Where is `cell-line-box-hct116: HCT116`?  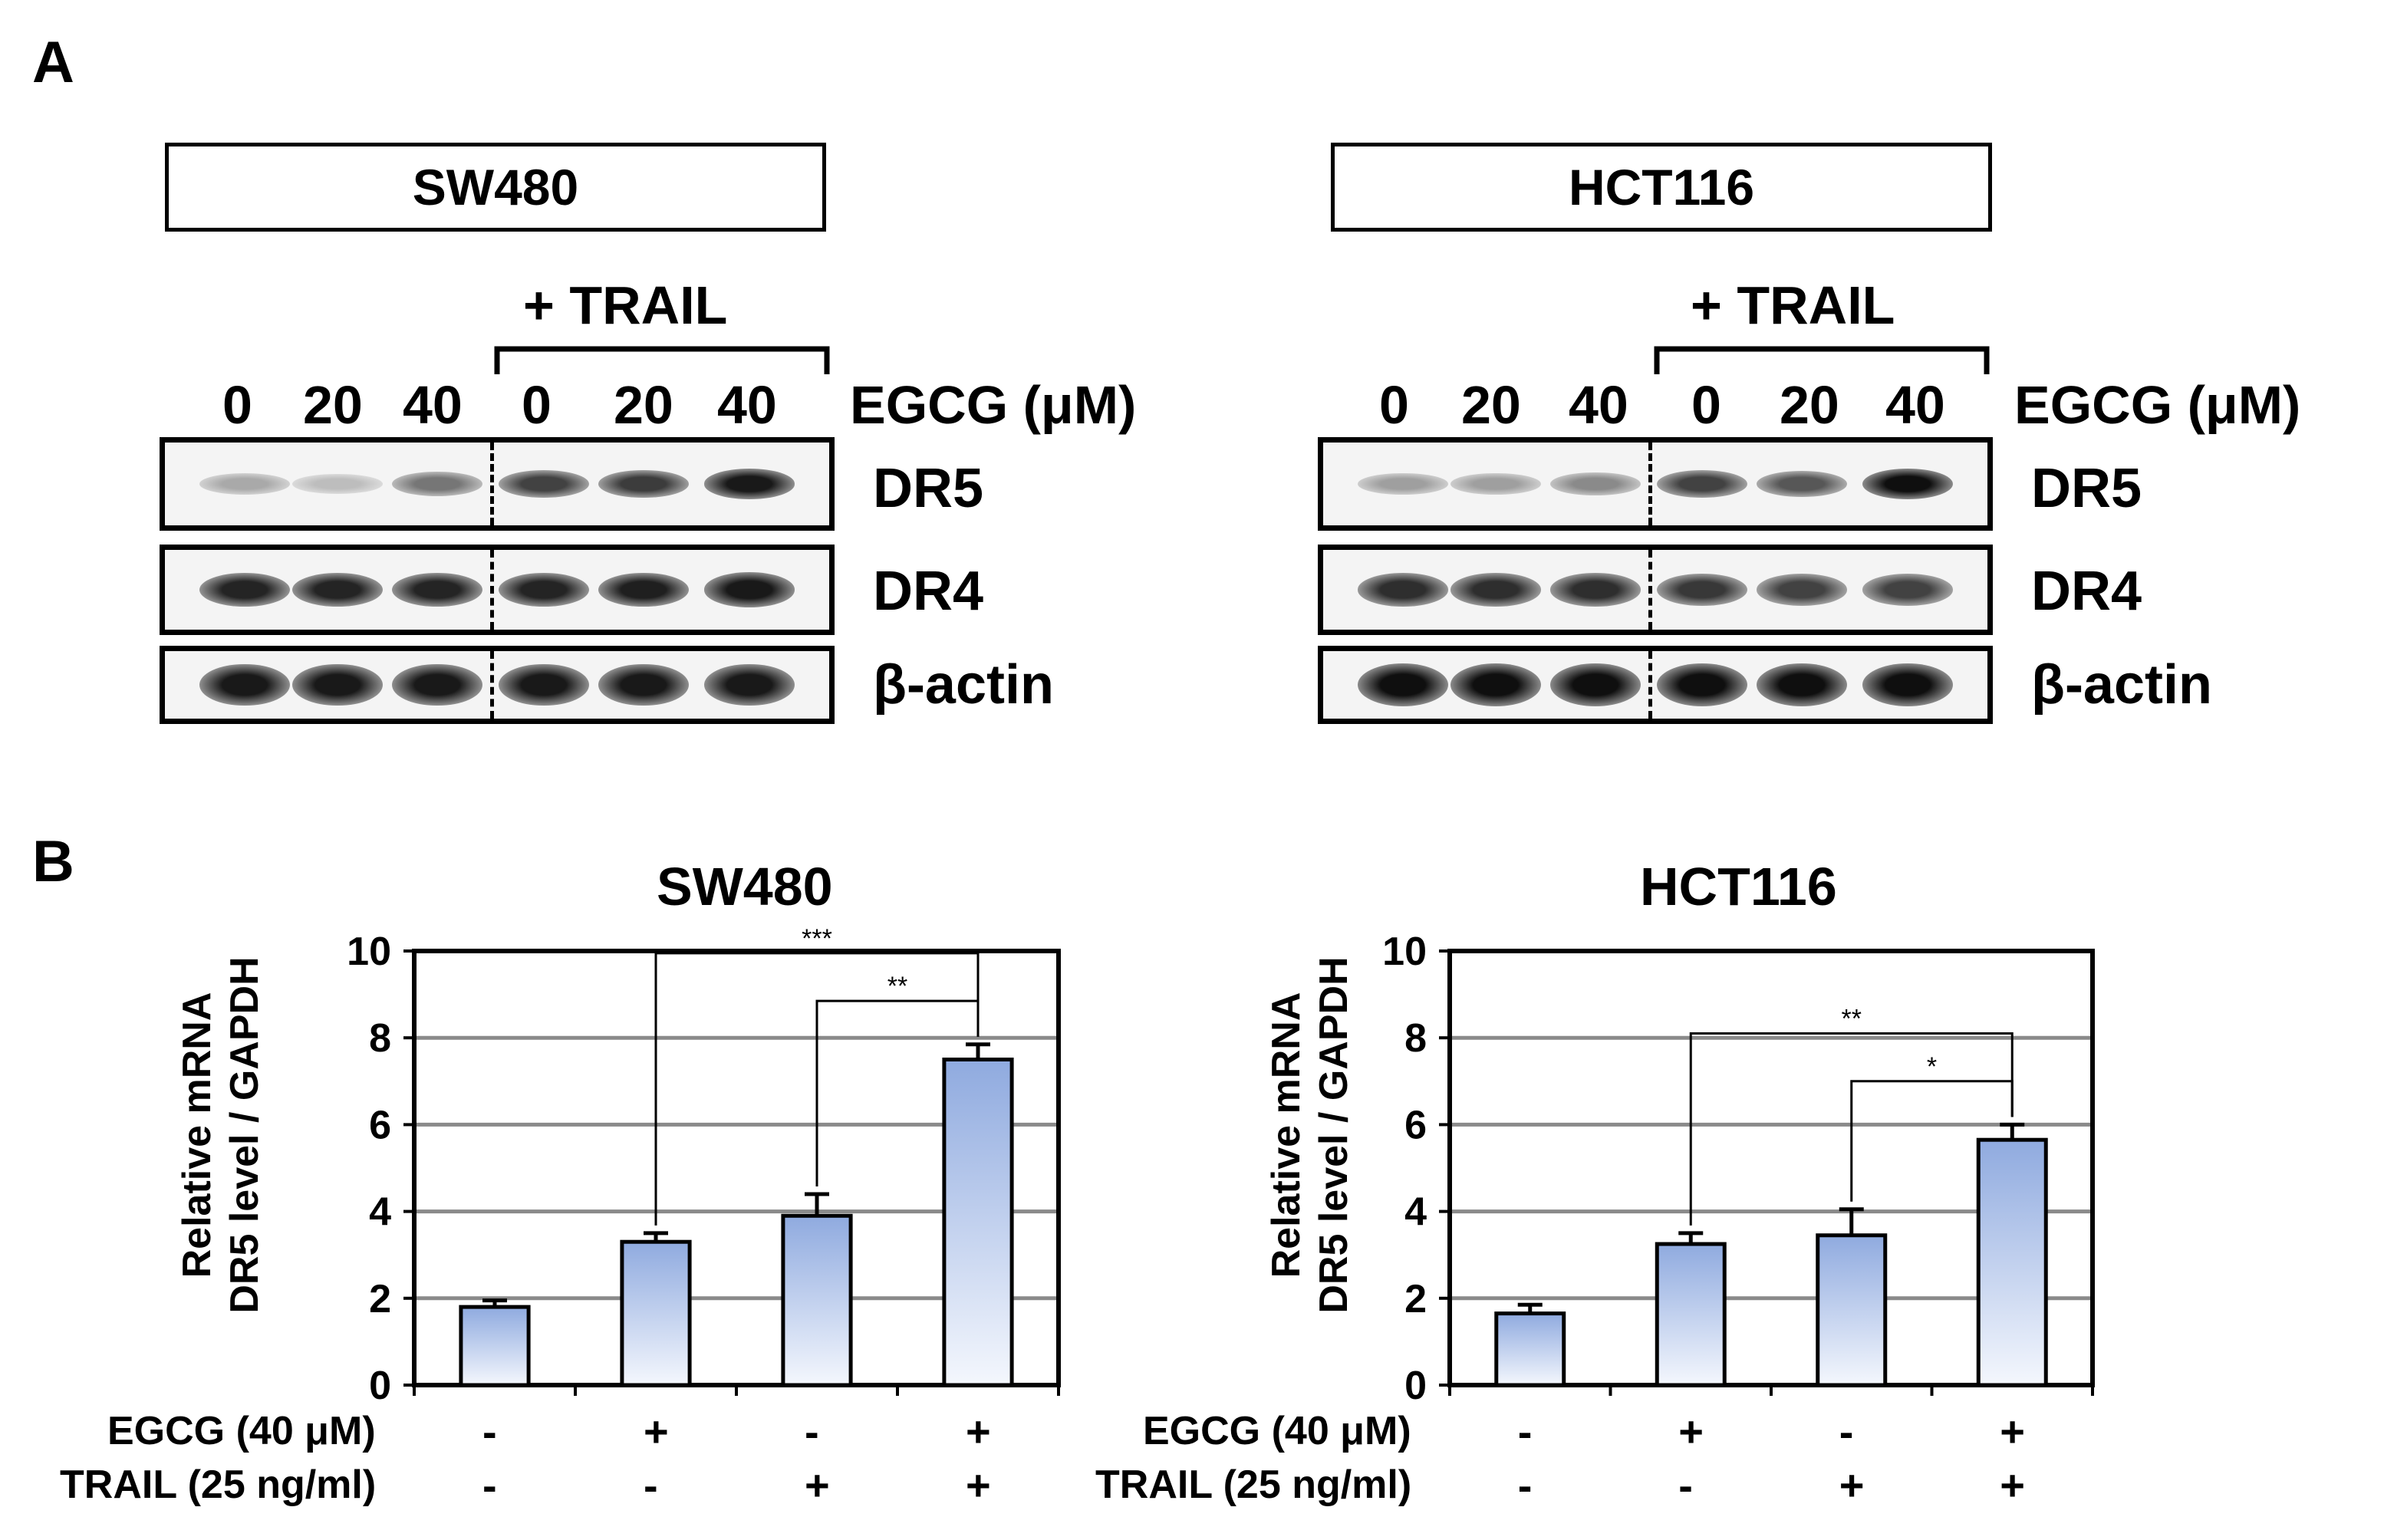 cell-line-box-hct116: HCT116 is located at coordinates (1661, 187).